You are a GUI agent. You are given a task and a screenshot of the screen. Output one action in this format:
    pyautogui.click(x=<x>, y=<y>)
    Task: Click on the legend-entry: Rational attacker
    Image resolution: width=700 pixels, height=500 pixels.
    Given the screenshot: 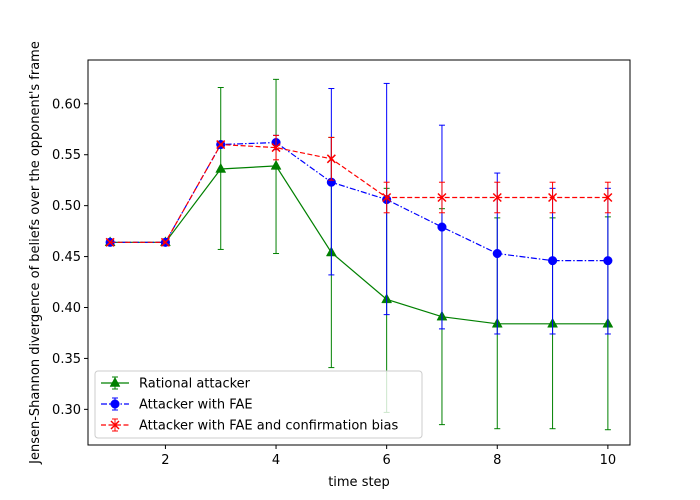 What is the action you would take?
    pyautogui.click(x=176, y=384)
    